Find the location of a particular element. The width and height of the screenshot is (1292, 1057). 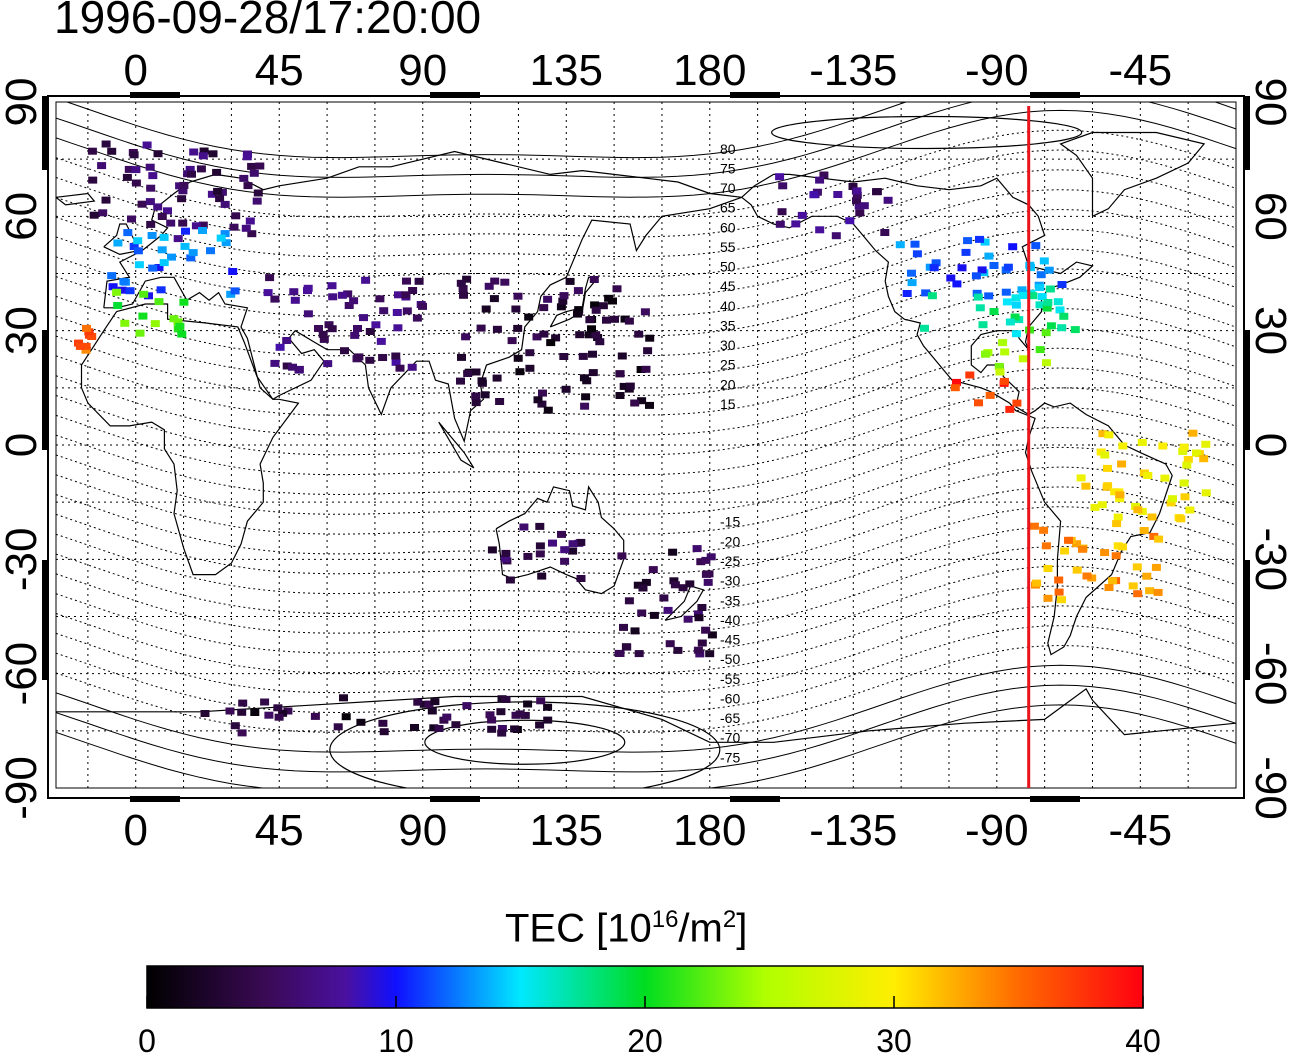

colorbar-title-unit: /m is located at coordinates (700, 928).